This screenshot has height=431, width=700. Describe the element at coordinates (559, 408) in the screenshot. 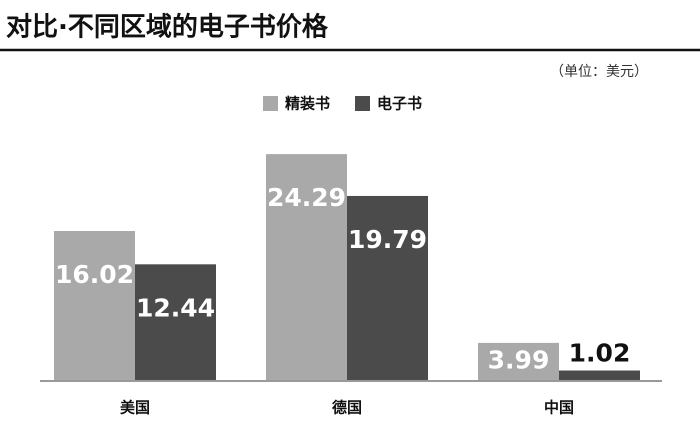

I see `x-tick-label: 中国` at that location.